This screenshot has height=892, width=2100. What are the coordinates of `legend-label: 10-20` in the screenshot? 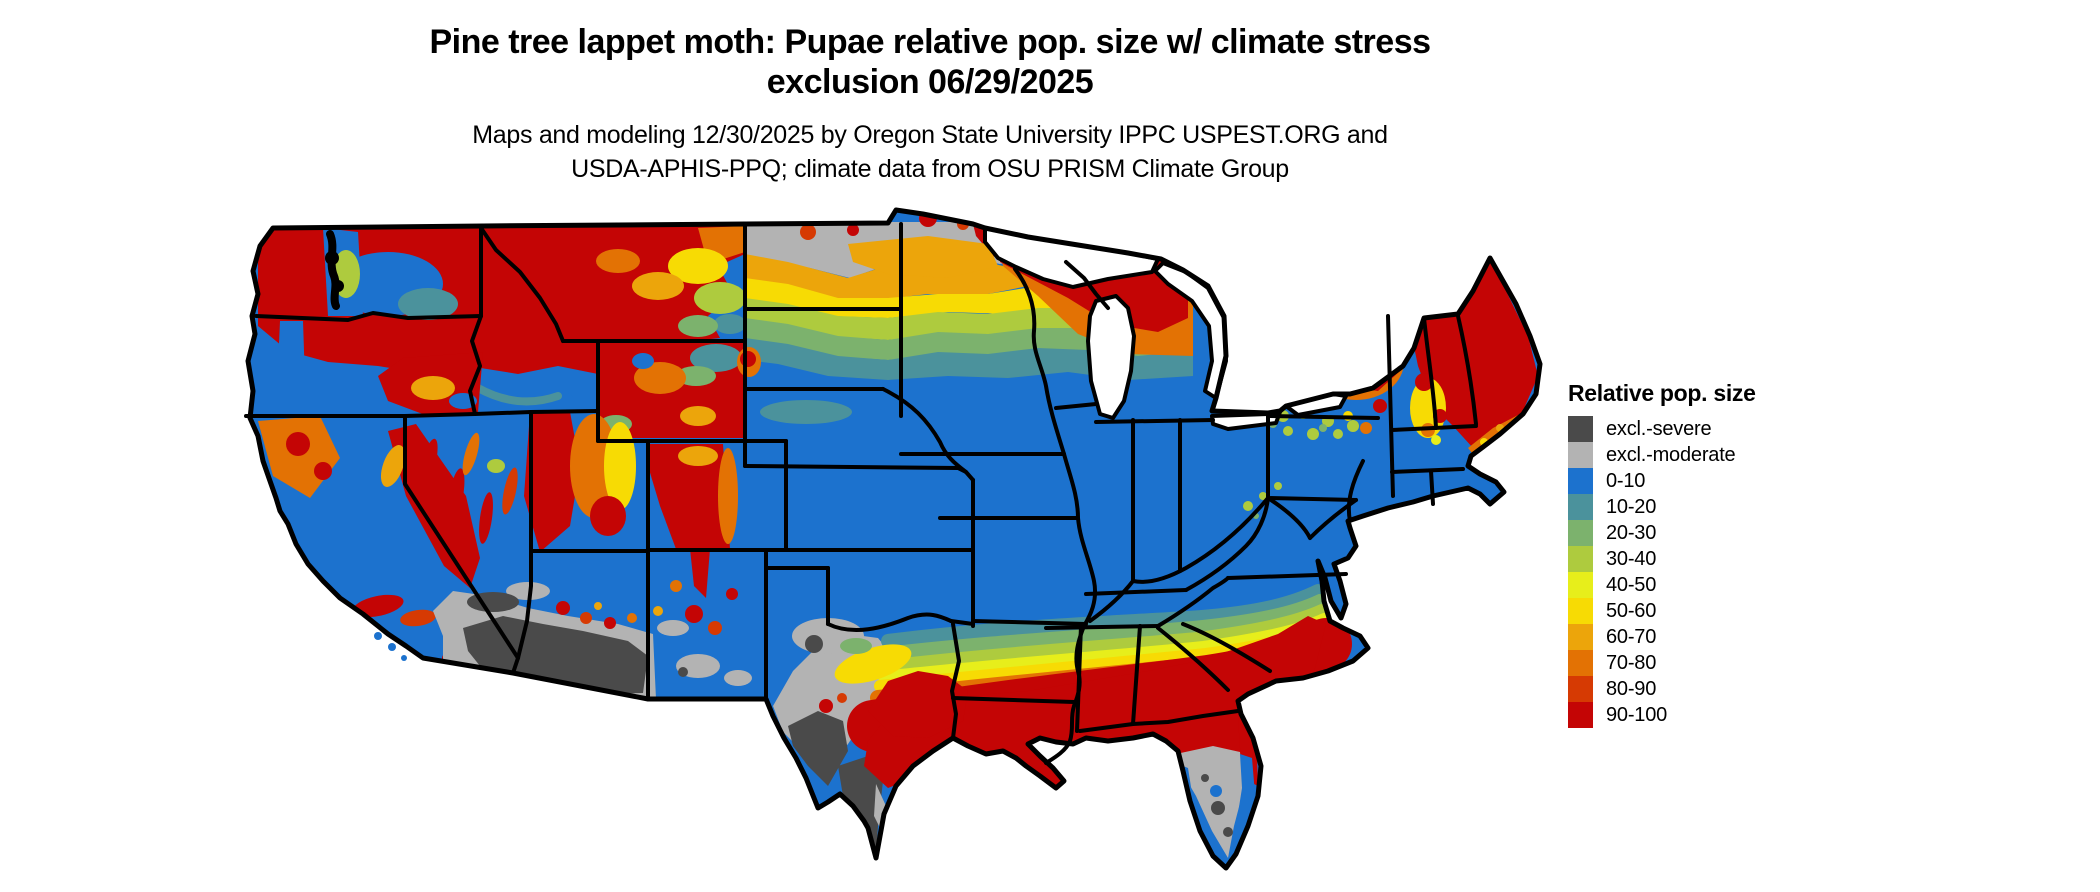 It's located at (1631, 506).